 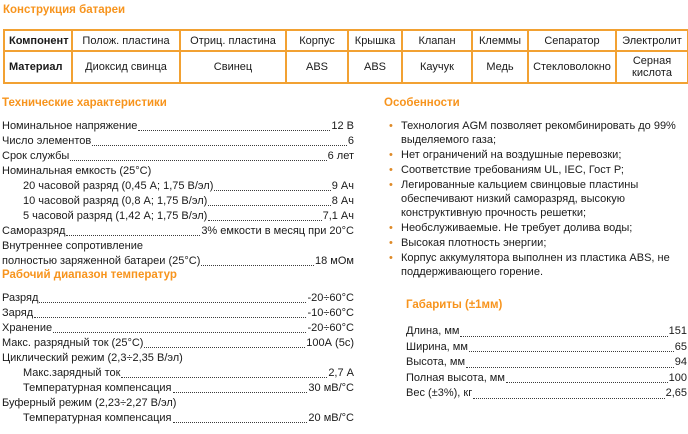 I want to click on spec-value: 100, so click(x=677, y=377).